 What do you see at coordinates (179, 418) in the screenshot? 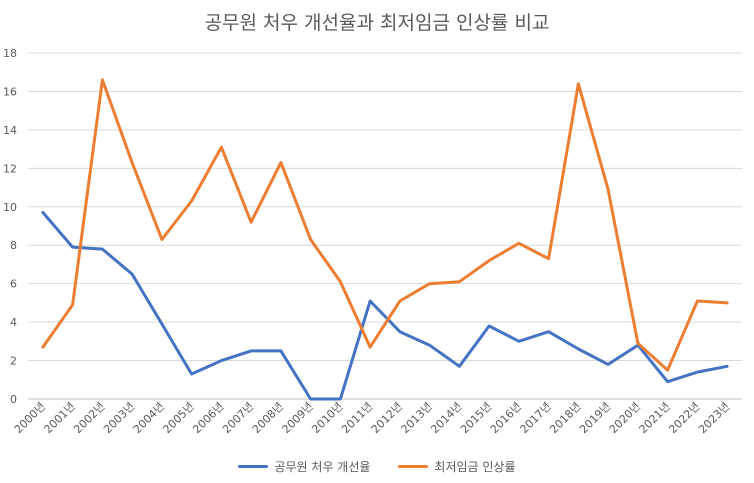
I see `x-tick-label: 2005년` at bounding box center [179, 418].